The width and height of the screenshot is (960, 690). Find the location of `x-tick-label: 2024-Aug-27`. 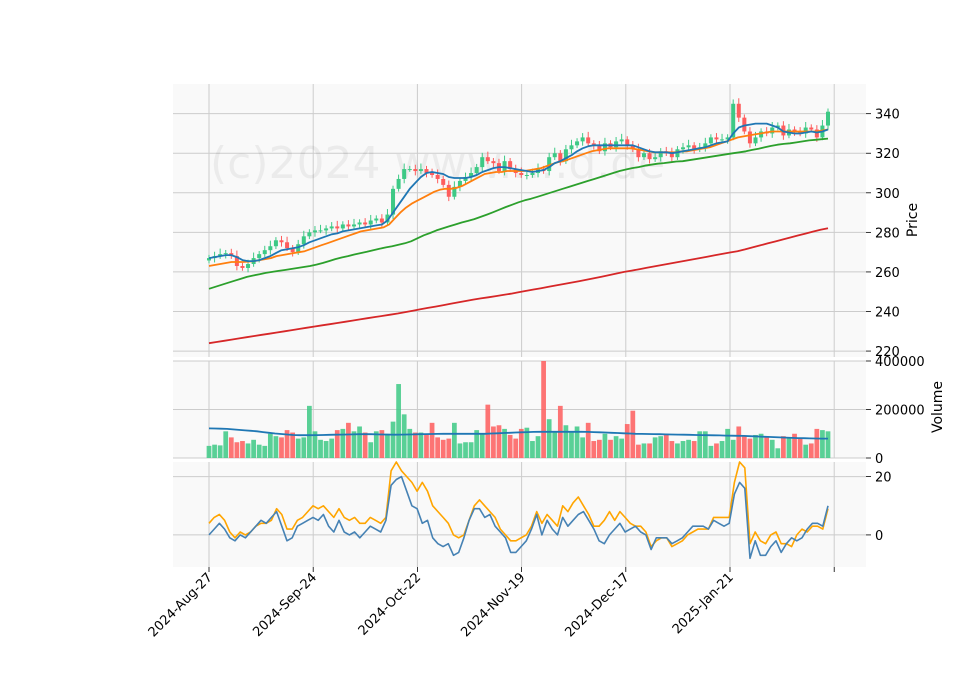

x-tick-label: 2024-Aug-27 is located at coordinates (181, 605).